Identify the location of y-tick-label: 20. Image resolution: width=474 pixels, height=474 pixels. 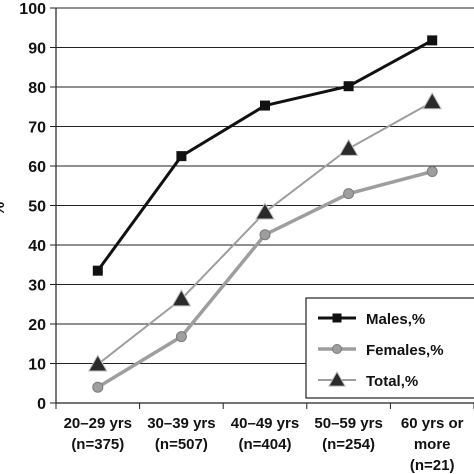
(37, 325).